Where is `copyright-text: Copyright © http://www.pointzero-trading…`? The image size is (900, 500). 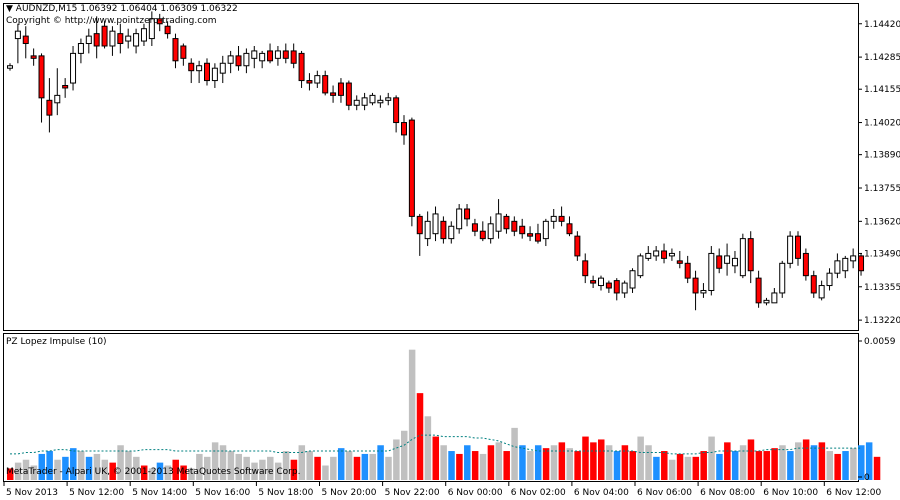
copyright-text: Copyright © http://www.pointzero-trading… is located at coordinates (111, 21).